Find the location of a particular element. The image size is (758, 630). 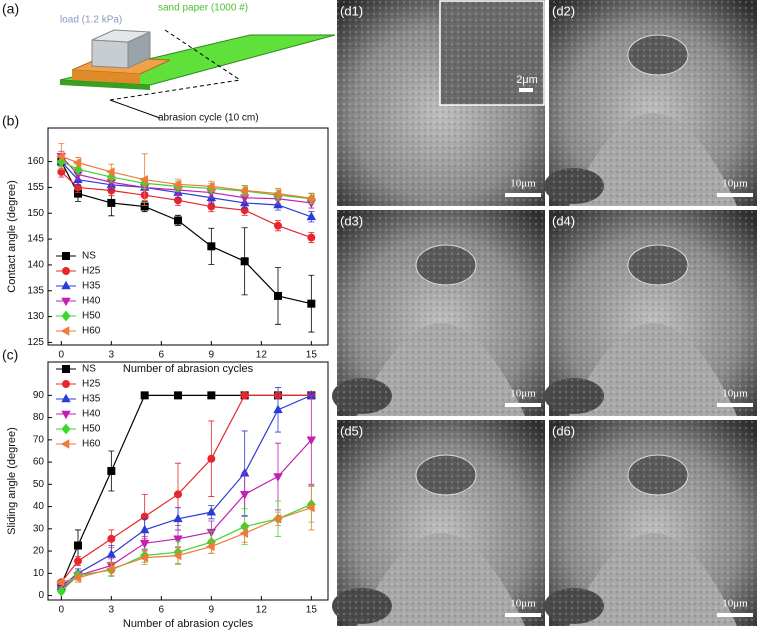

sem-image: (d6) 10μm is located at coordinates (650, 523).